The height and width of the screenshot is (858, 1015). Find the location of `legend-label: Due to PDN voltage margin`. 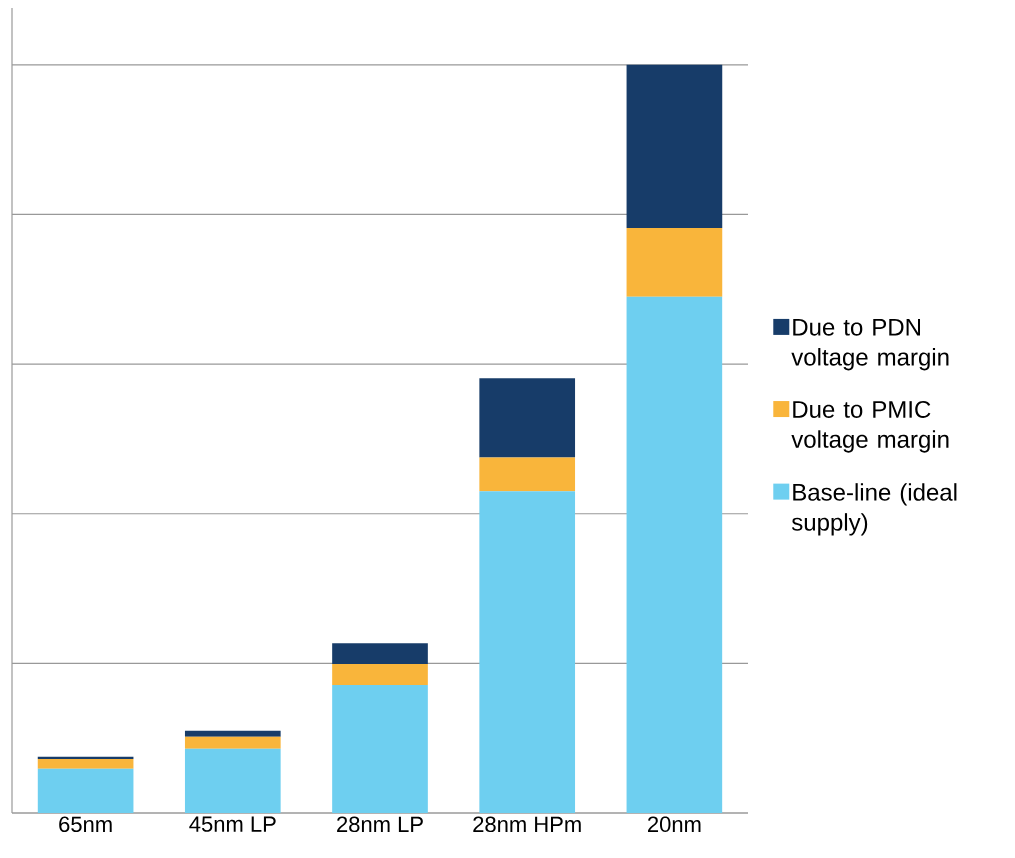

legend-label: Due to PDN voltage margin is located at coordinates (870, 344).